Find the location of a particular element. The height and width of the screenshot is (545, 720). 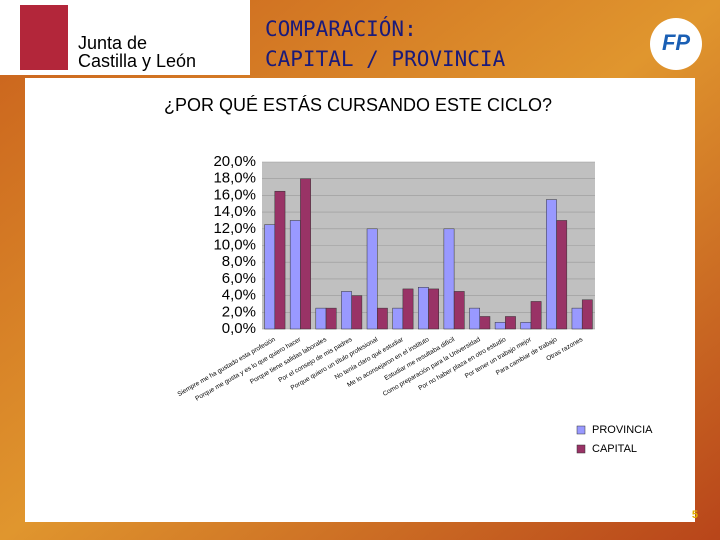

legend-label: PROVINCIA is located at coordinates (622, 430).